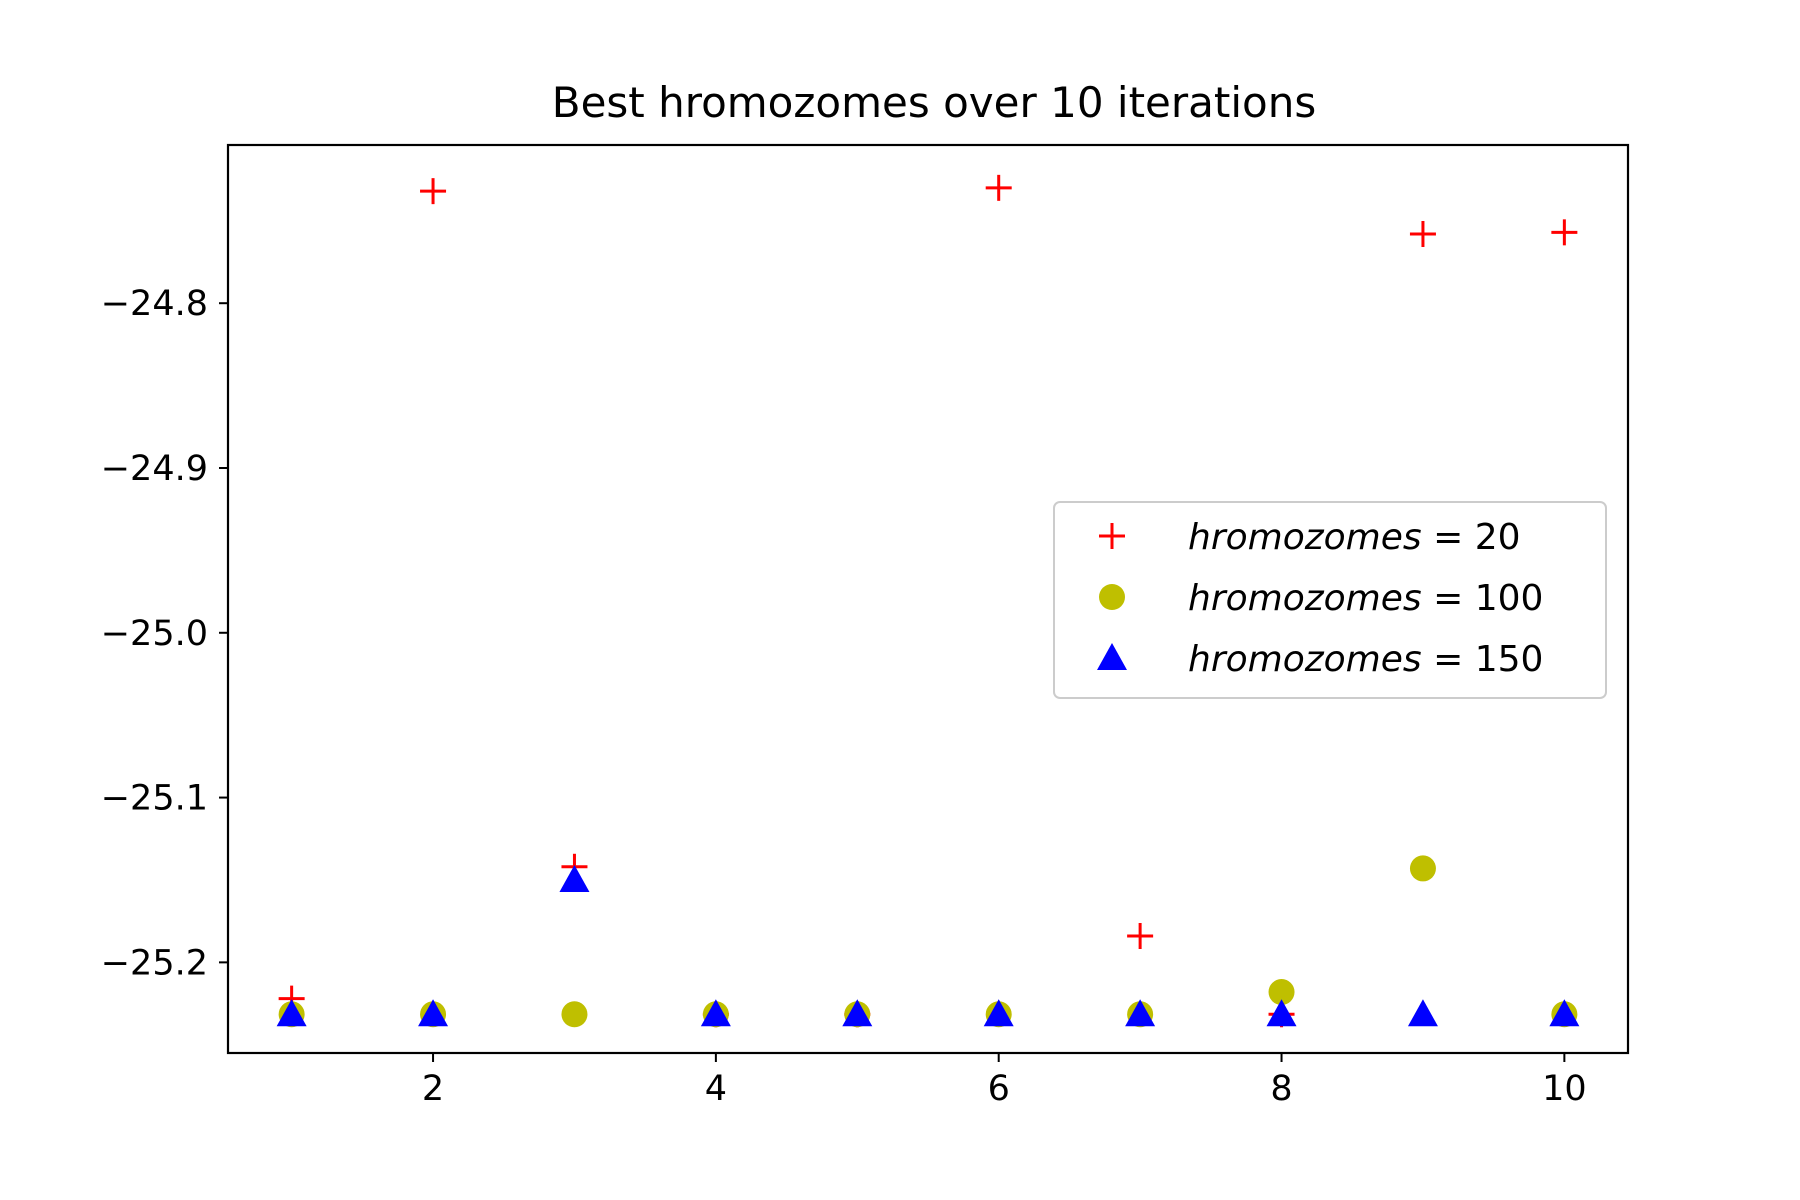 The image size is (1800, 1200). Describe the element at coordinates (1281, 1089) in the screenshot. I see `x-tick-label: 8` at that location.